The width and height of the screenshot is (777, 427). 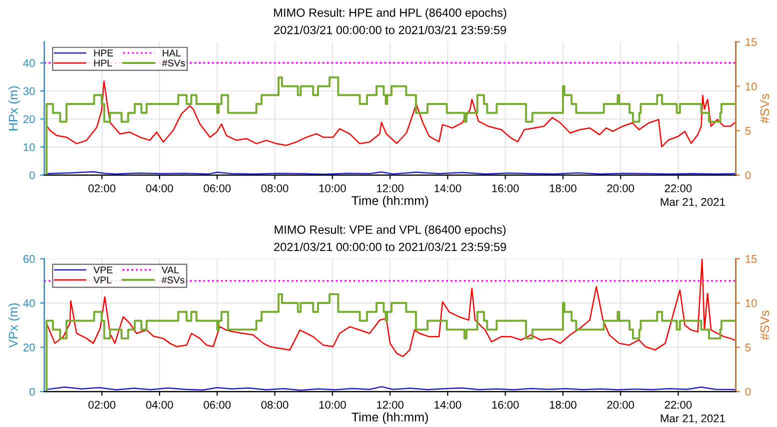 What do you see at coordinates (102, 270) in the screenshot?
I see `legend-label: VPE` at bounding box center [102, 270].